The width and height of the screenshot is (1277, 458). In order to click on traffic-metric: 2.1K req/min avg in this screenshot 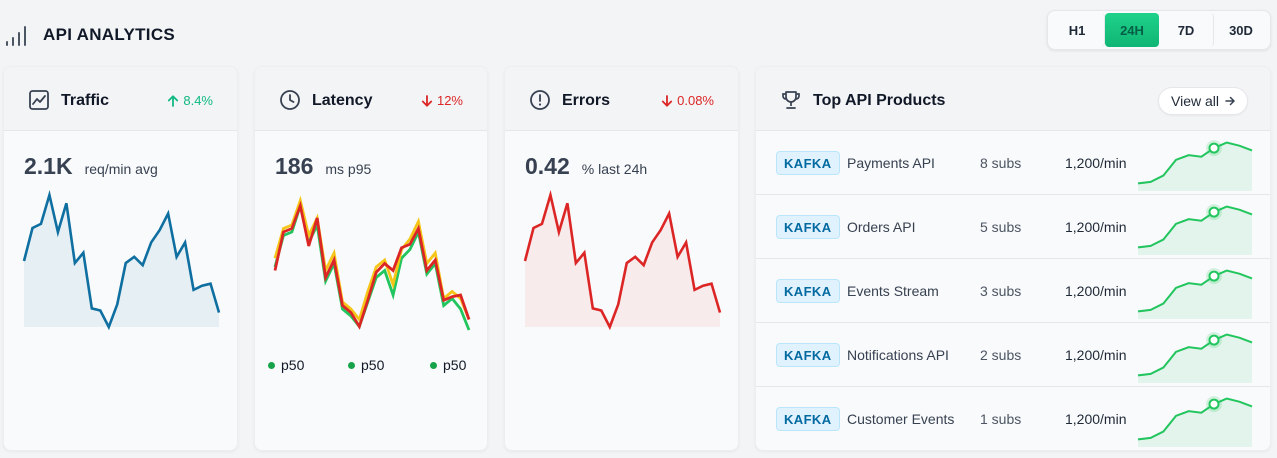, I will do `click(91, 166)`.